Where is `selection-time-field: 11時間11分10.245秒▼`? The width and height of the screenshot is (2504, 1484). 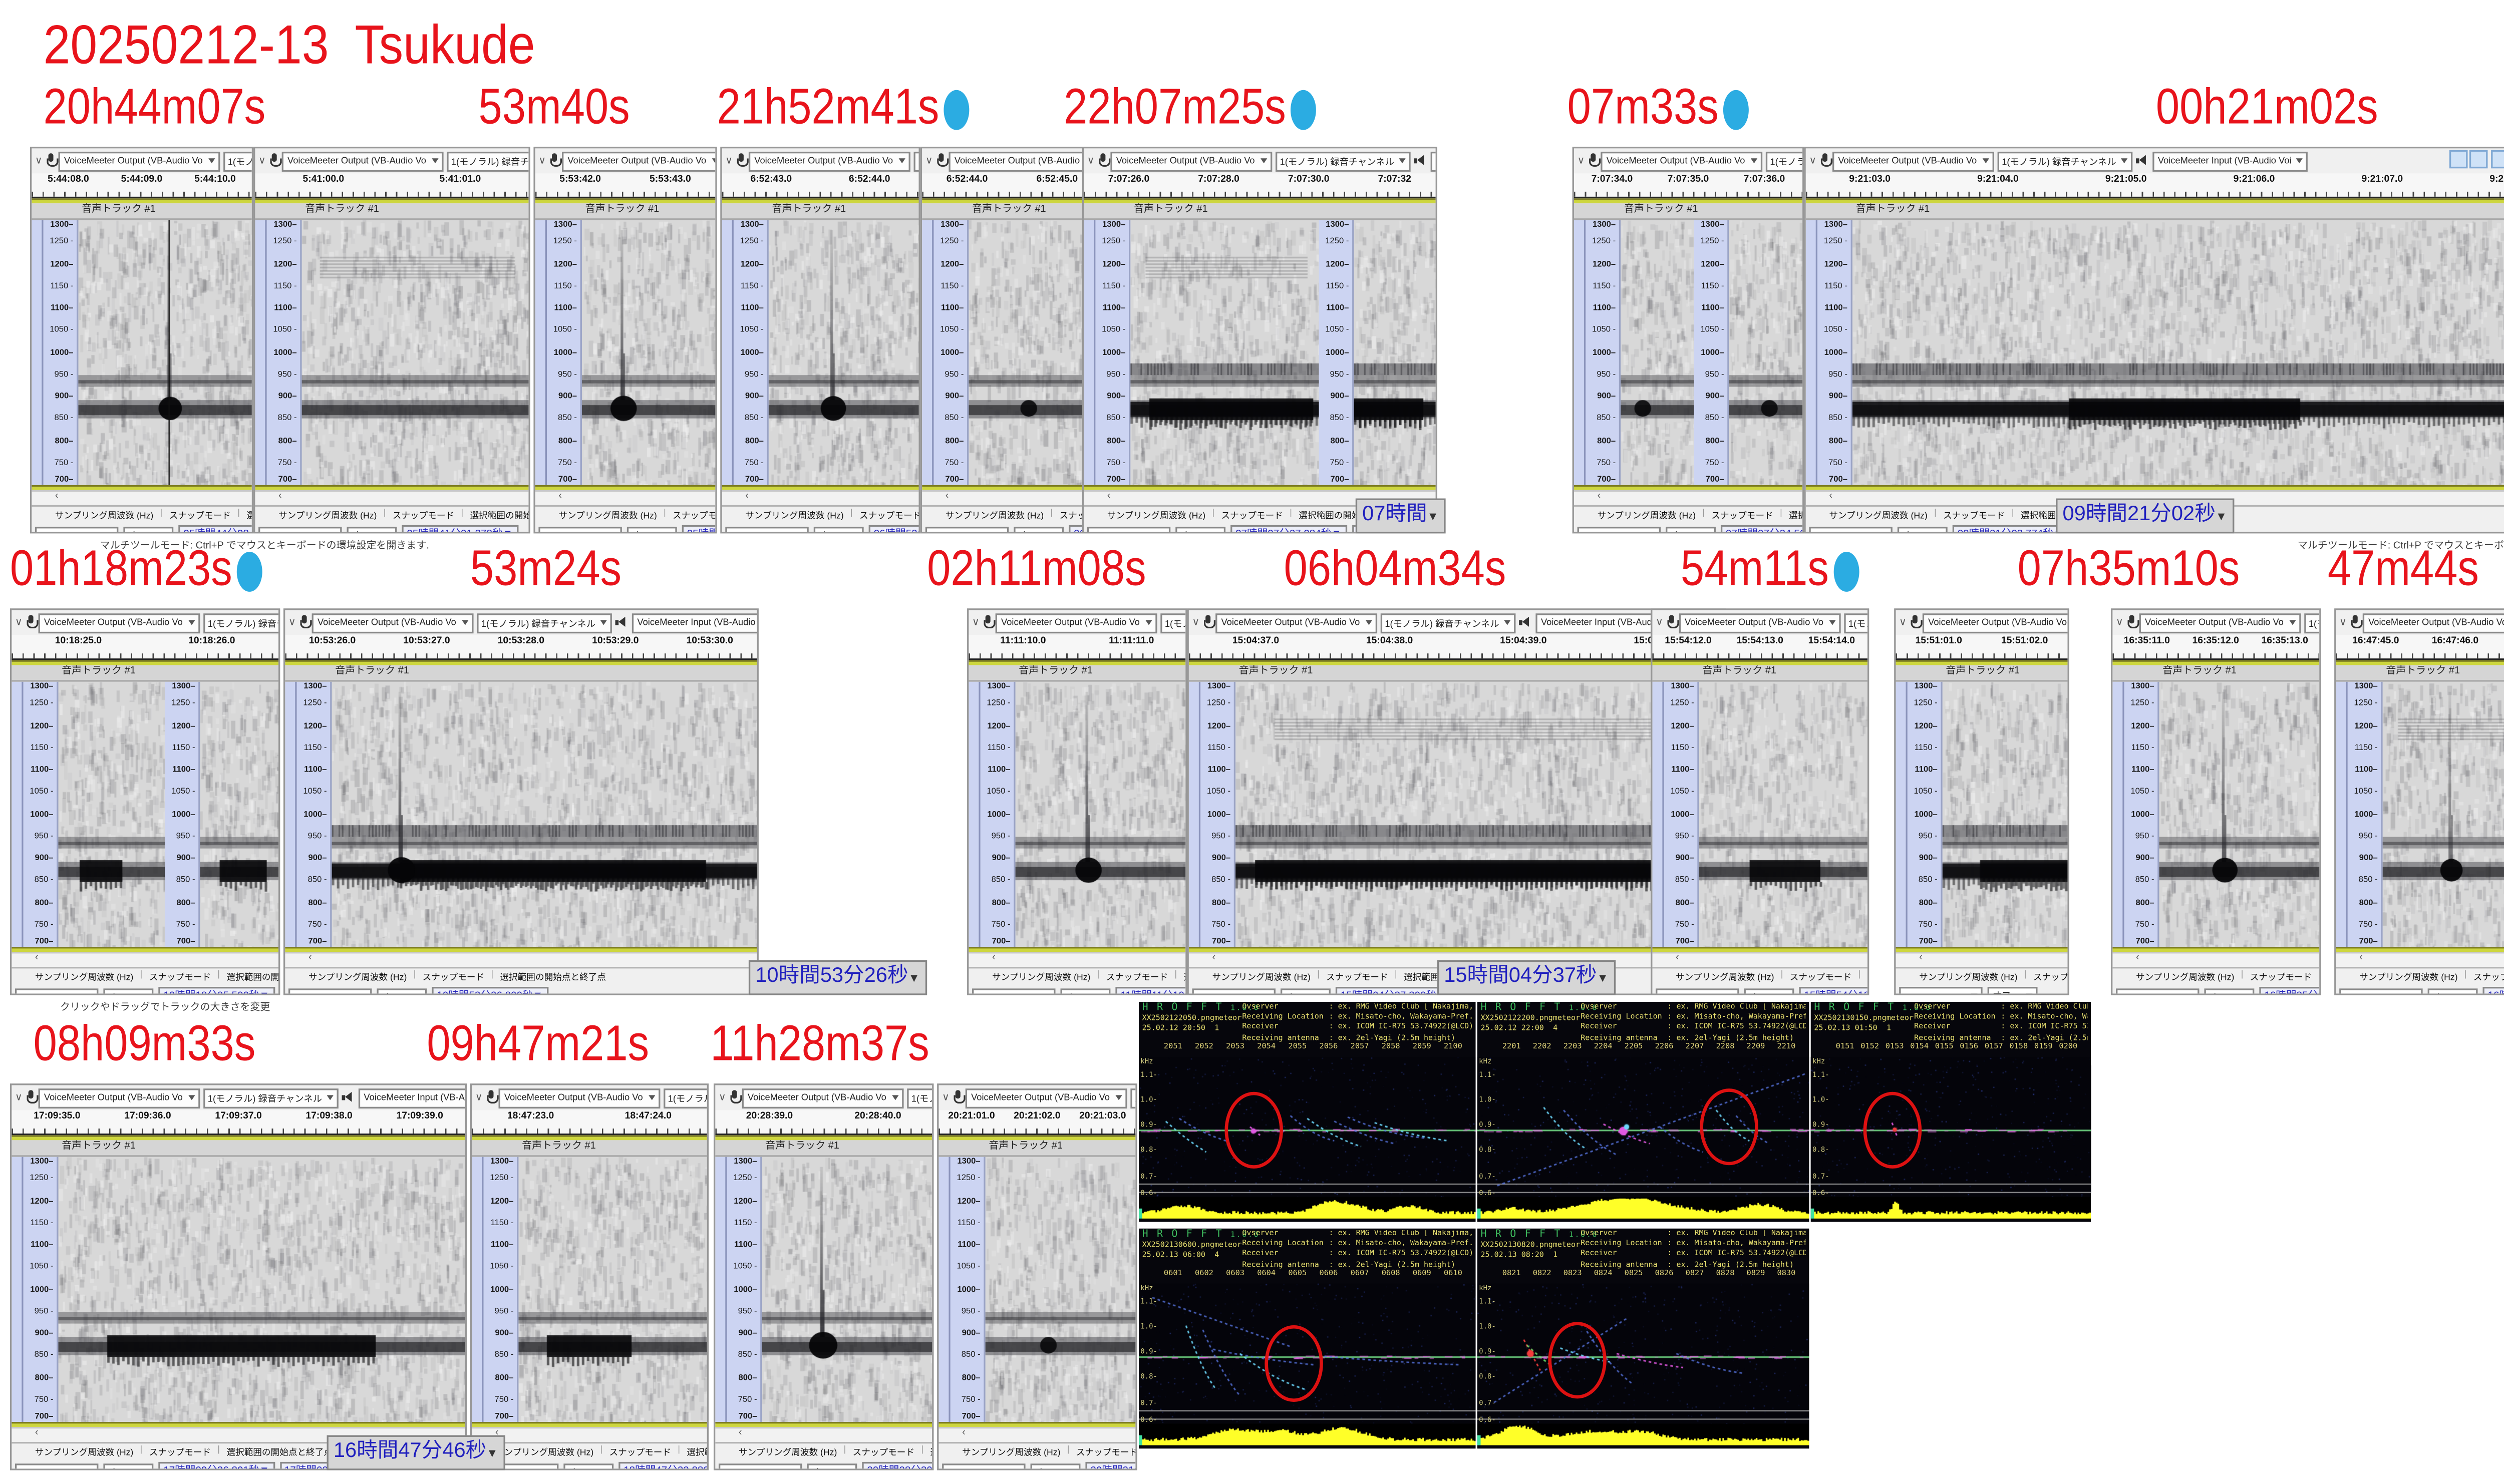 selection-time-field: 11時間11分10.245秒▼ is located at coordinates (1151, 990).